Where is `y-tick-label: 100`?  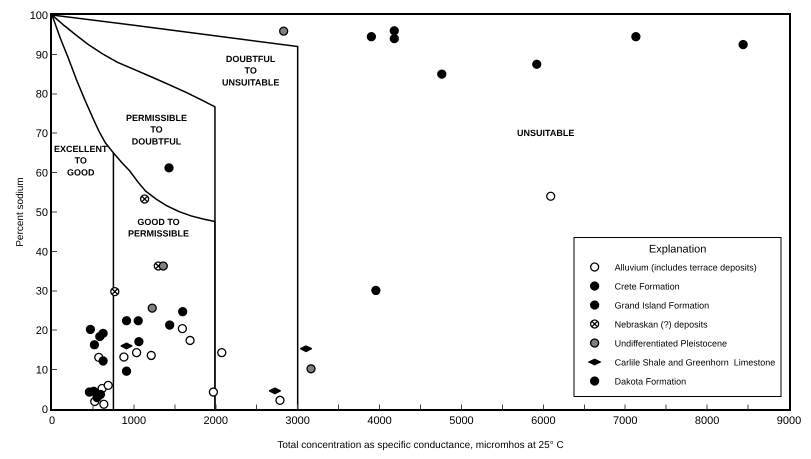
y-tick-label: 100 is located at coordinates (39, 16).